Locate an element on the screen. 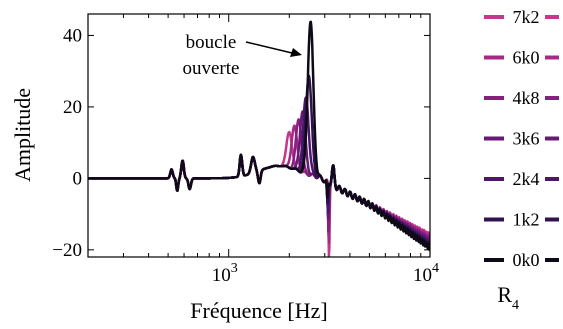 The image size is (563, 329). annotation-arrowhead is located at coordinates (296, 52).